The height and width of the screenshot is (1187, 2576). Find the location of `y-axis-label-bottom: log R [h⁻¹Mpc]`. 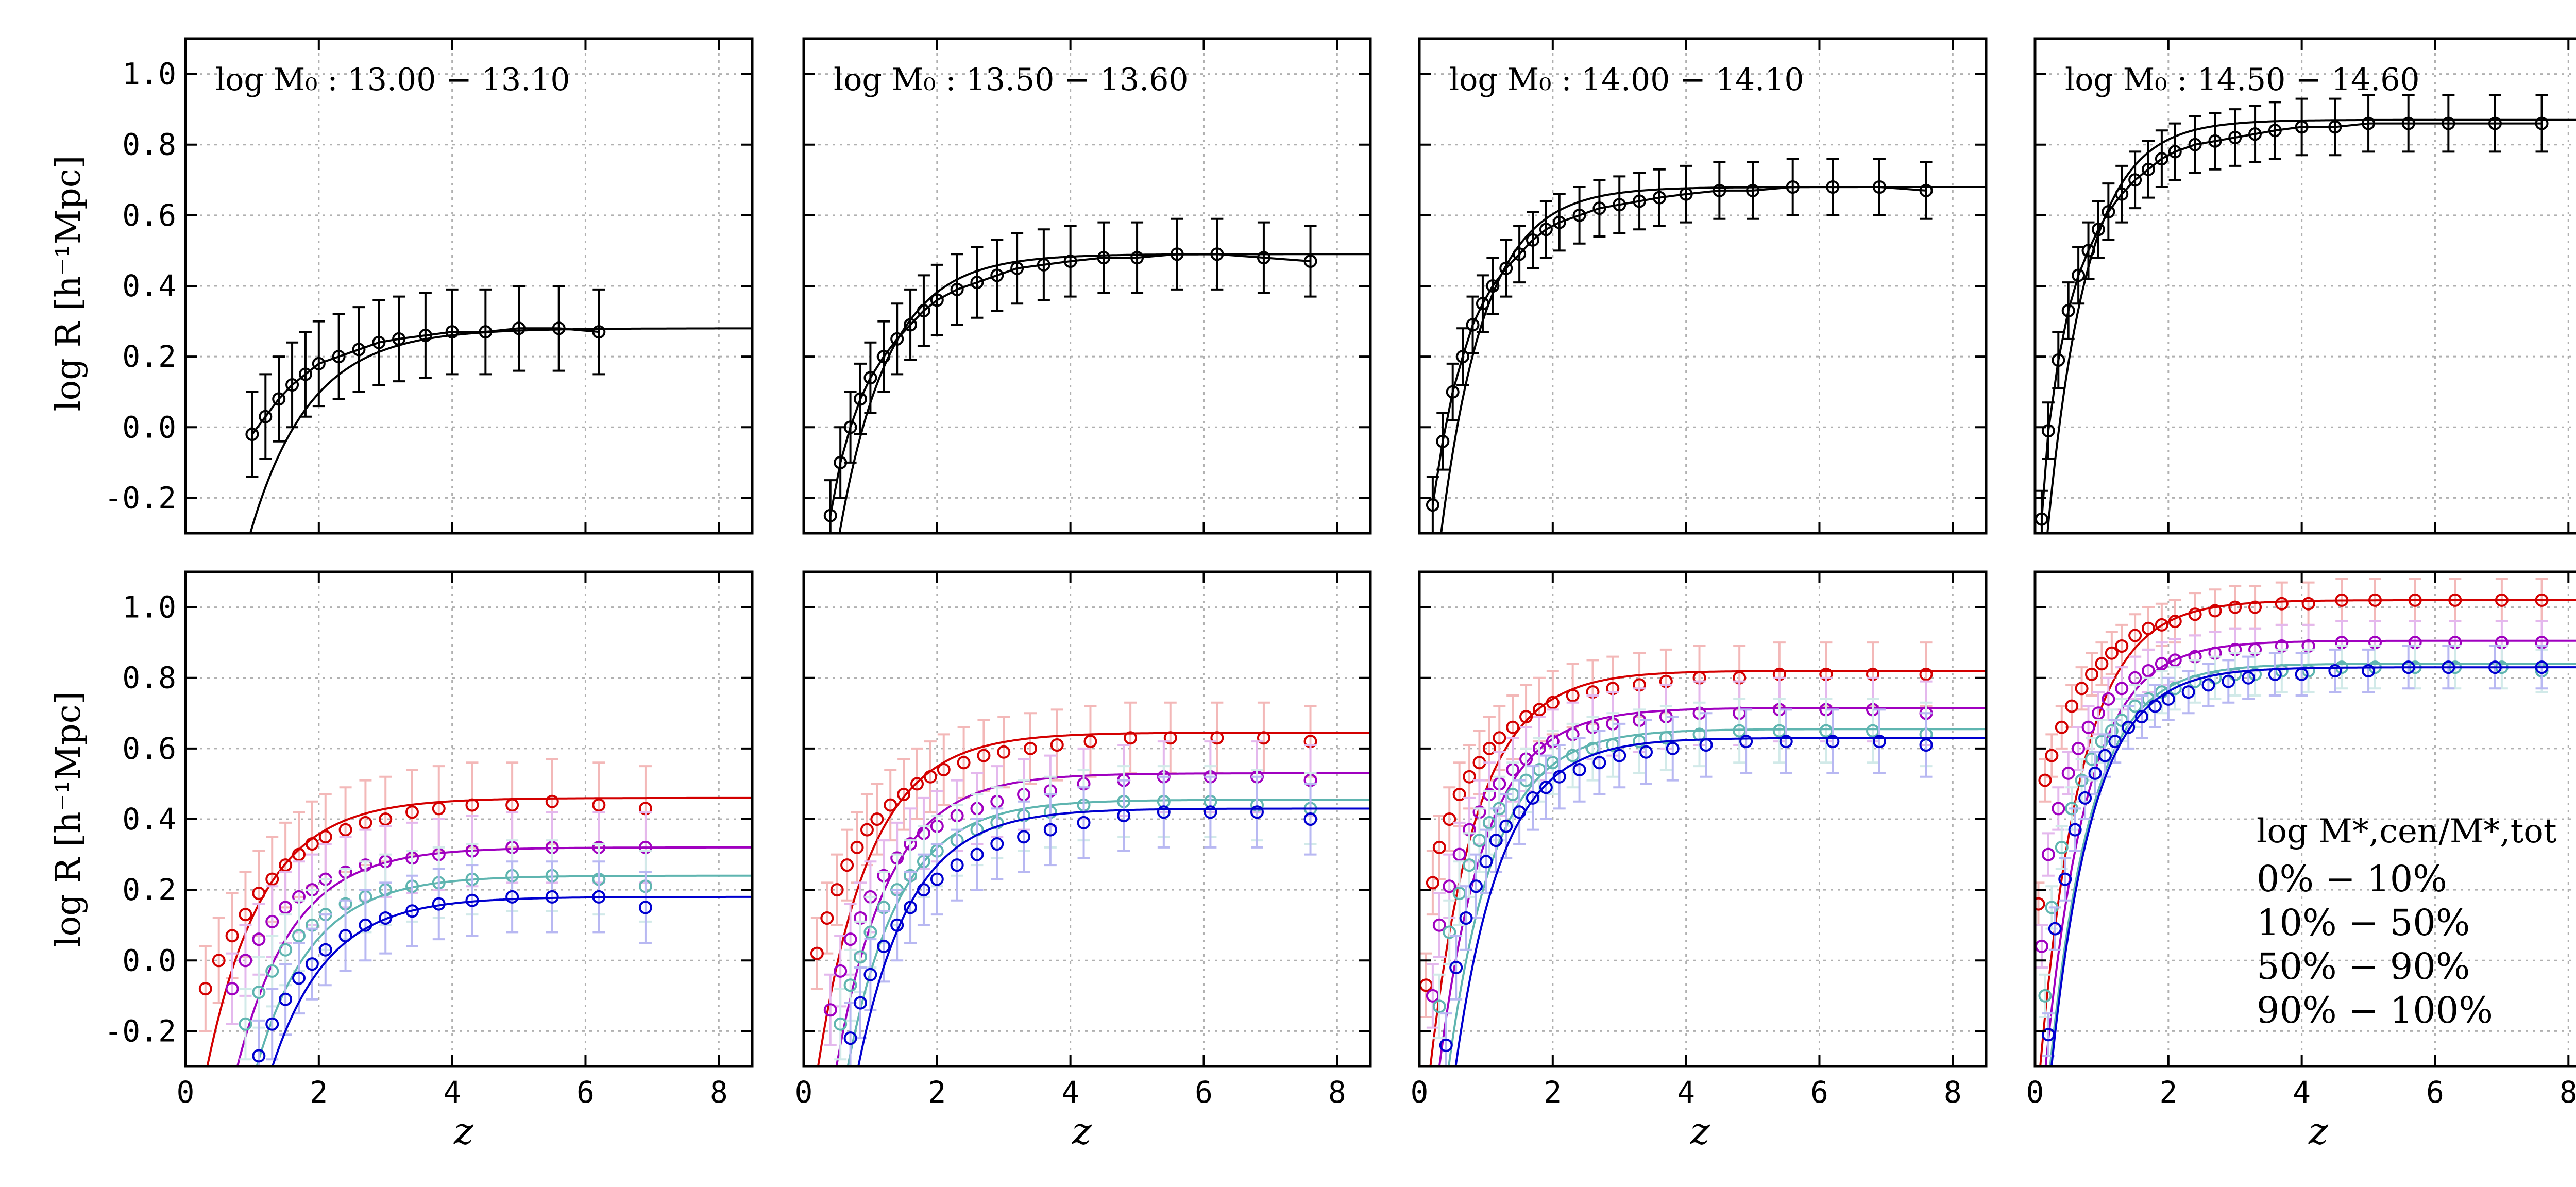

y-axis-label-bottom: log R [h⁻¹Mpc] is located at coordinates (68, 819).